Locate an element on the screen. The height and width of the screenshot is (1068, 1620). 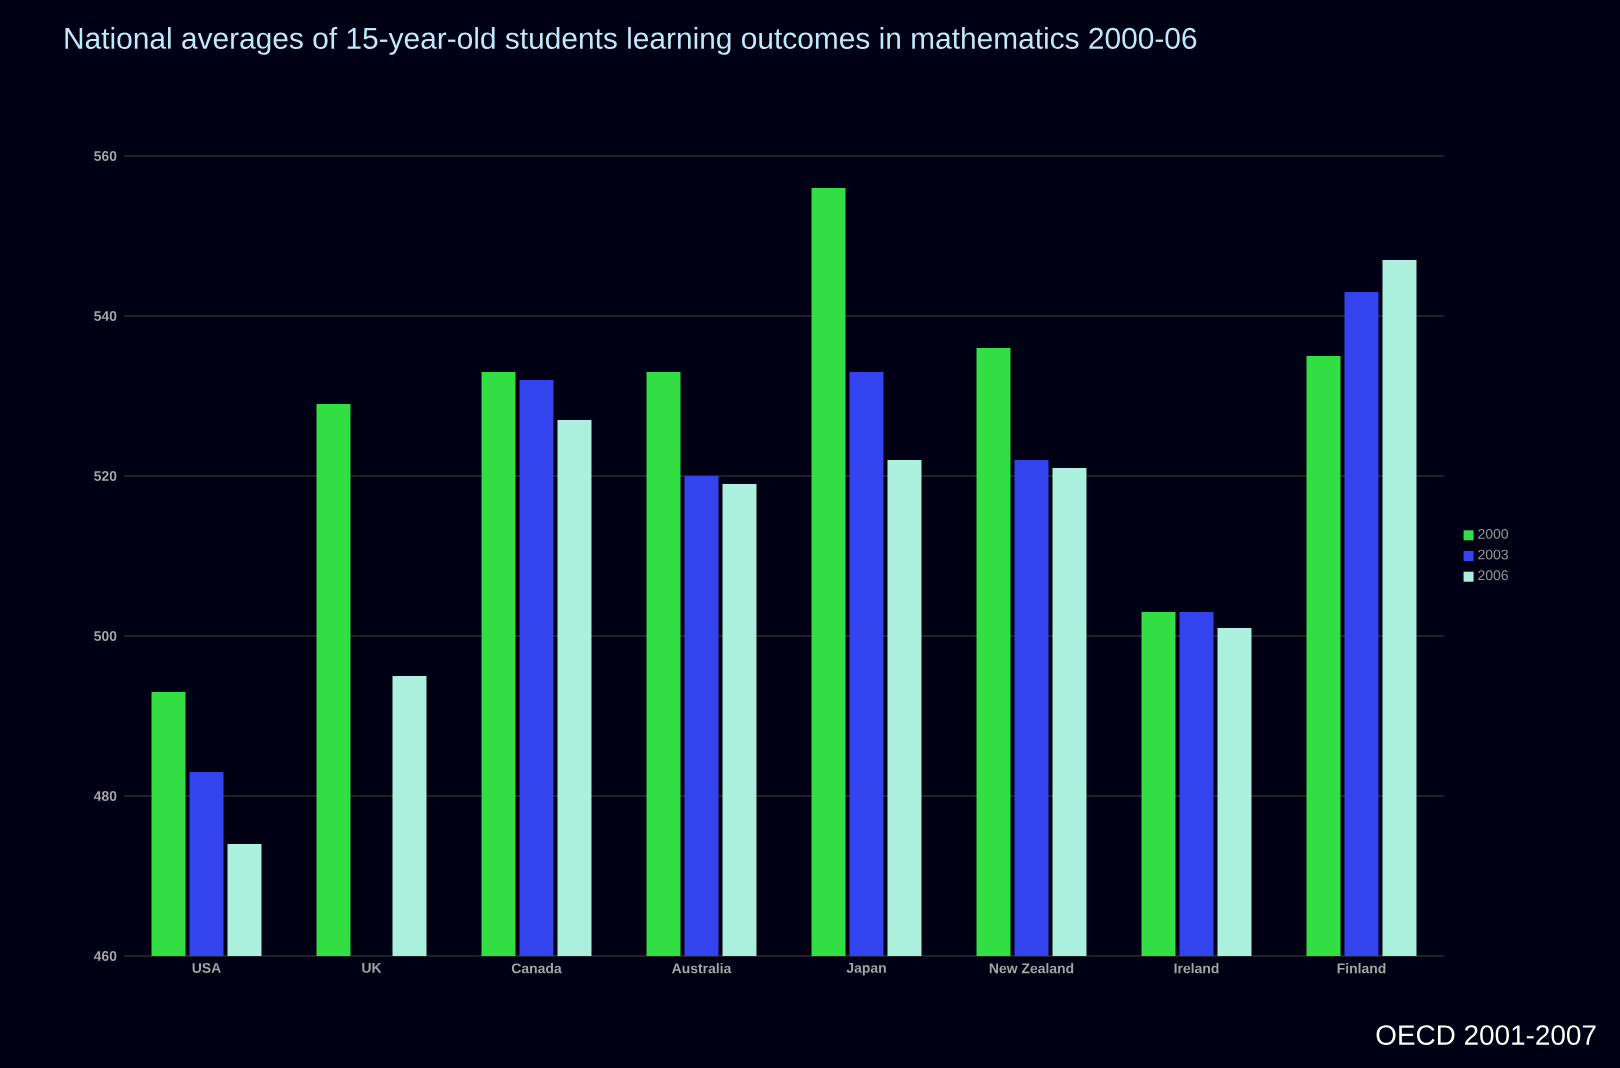
text: OECD 2001-2007 is located at coordinates (1486, 1035).